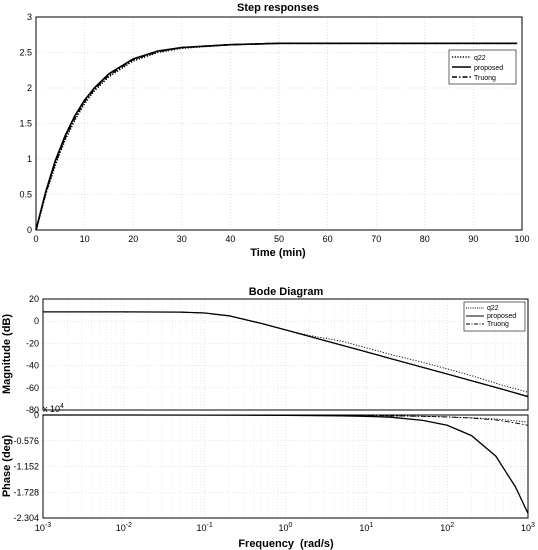 This screenshot has width=538, height=550. I want to click on phase-y-tick-label: -2.304, so click(26, 518).